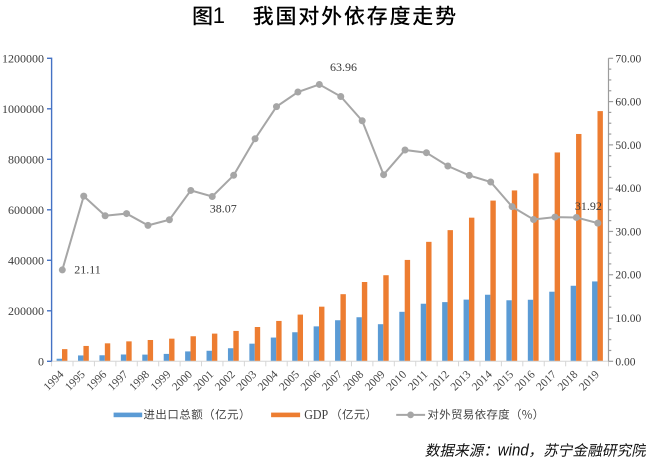 Image resolution: width=646 pixels, height=468 pixels. Describe the element at coordinates (628, 103) in the screenshot. I see `svg-text: 60.00` at that location.